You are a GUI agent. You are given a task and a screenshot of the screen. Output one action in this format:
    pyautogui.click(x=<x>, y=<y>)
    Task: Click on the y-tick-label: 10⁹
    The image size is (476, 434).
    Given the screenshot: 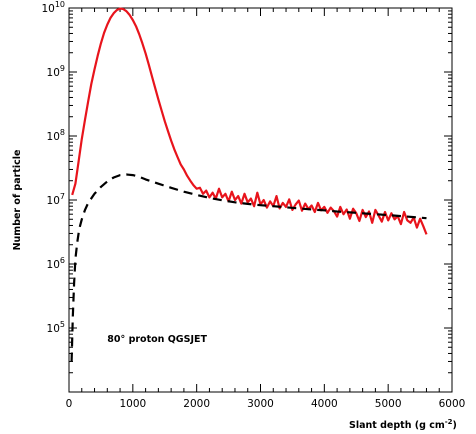 What is the action you would take?
    pyautogui.click(x=56, y=71)
    